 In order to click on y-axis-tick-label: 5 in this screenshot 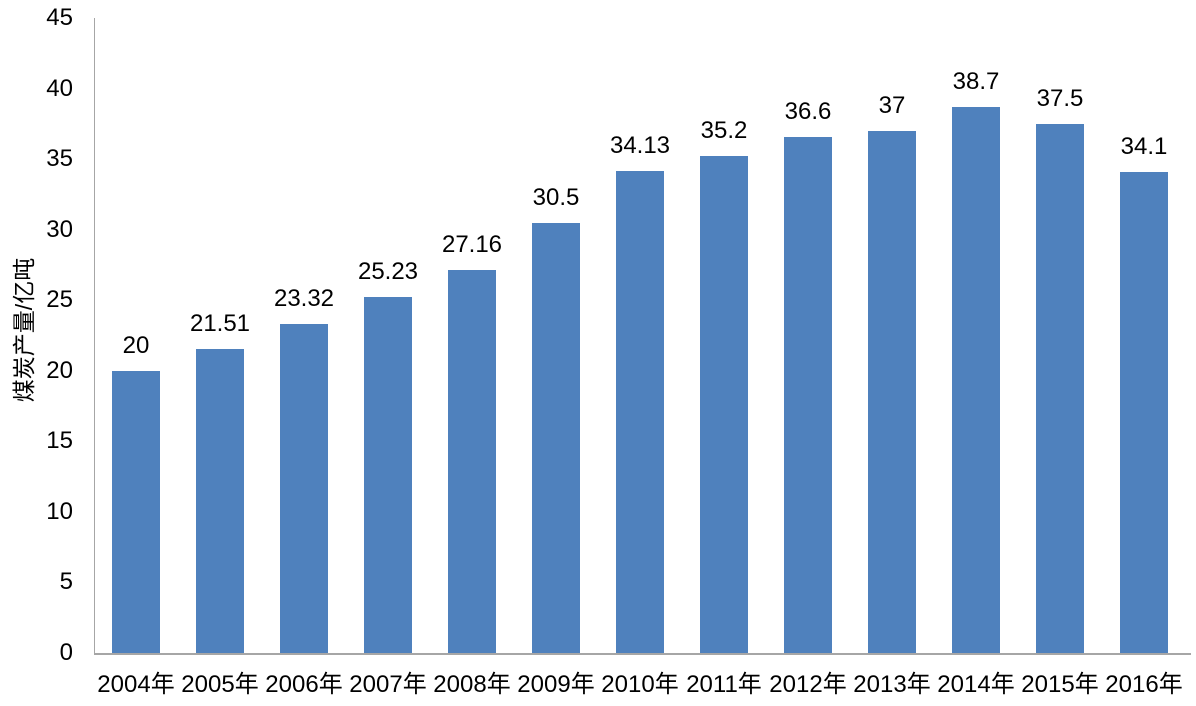, I will do `click(66, 582)`.